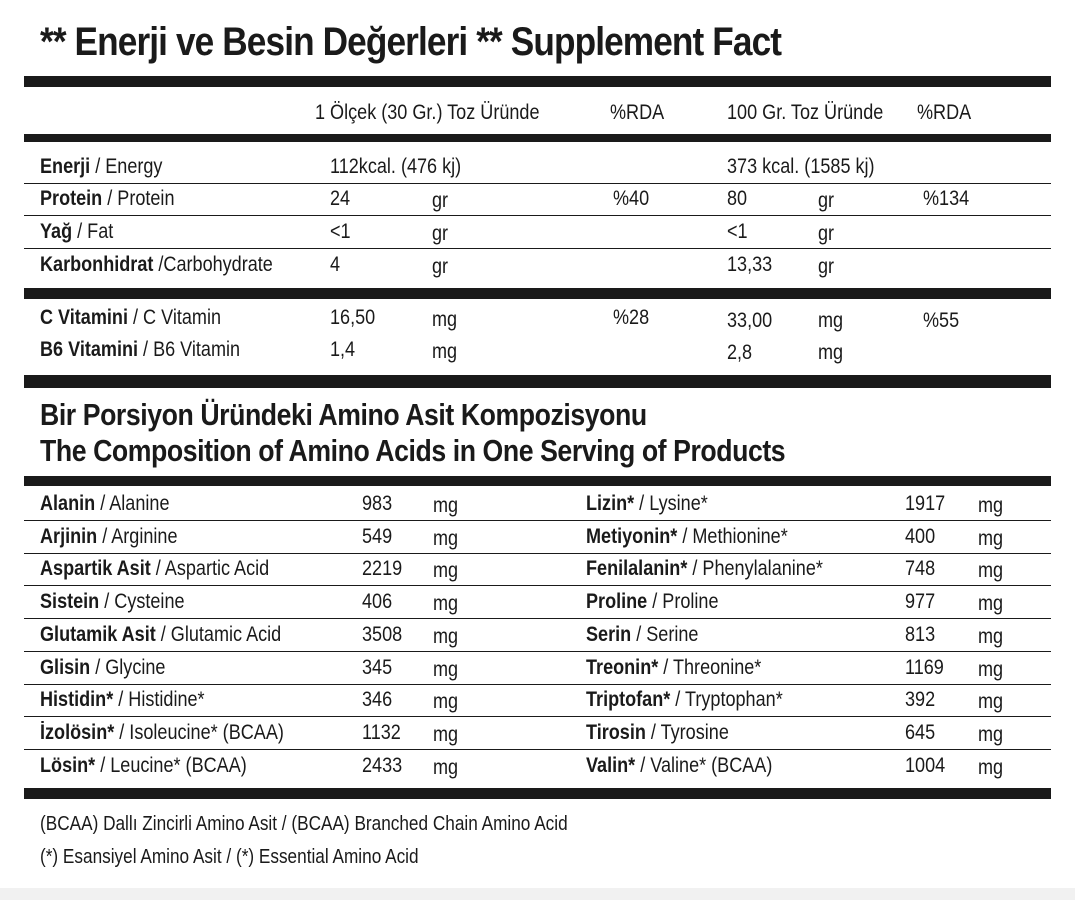 Image resolution: width=1075 pixels, height=900 pixels. Describe the element at coordinates (381, 732) in the screenshot. I see `amino-value: 1132` at that location.